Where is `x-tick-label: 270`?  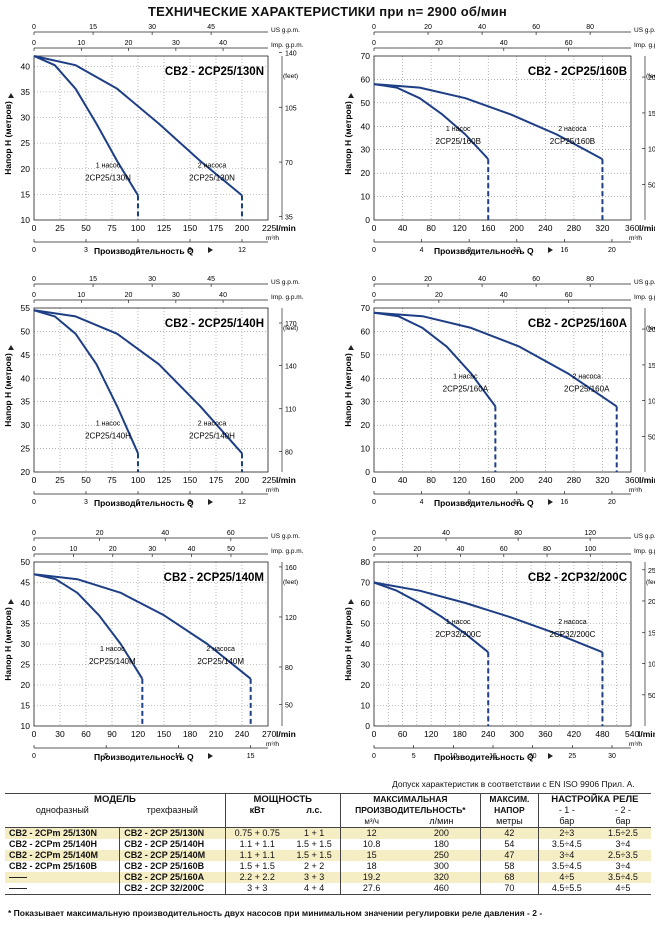
x-tick-label: 270 is located at coordinates (269, 734).